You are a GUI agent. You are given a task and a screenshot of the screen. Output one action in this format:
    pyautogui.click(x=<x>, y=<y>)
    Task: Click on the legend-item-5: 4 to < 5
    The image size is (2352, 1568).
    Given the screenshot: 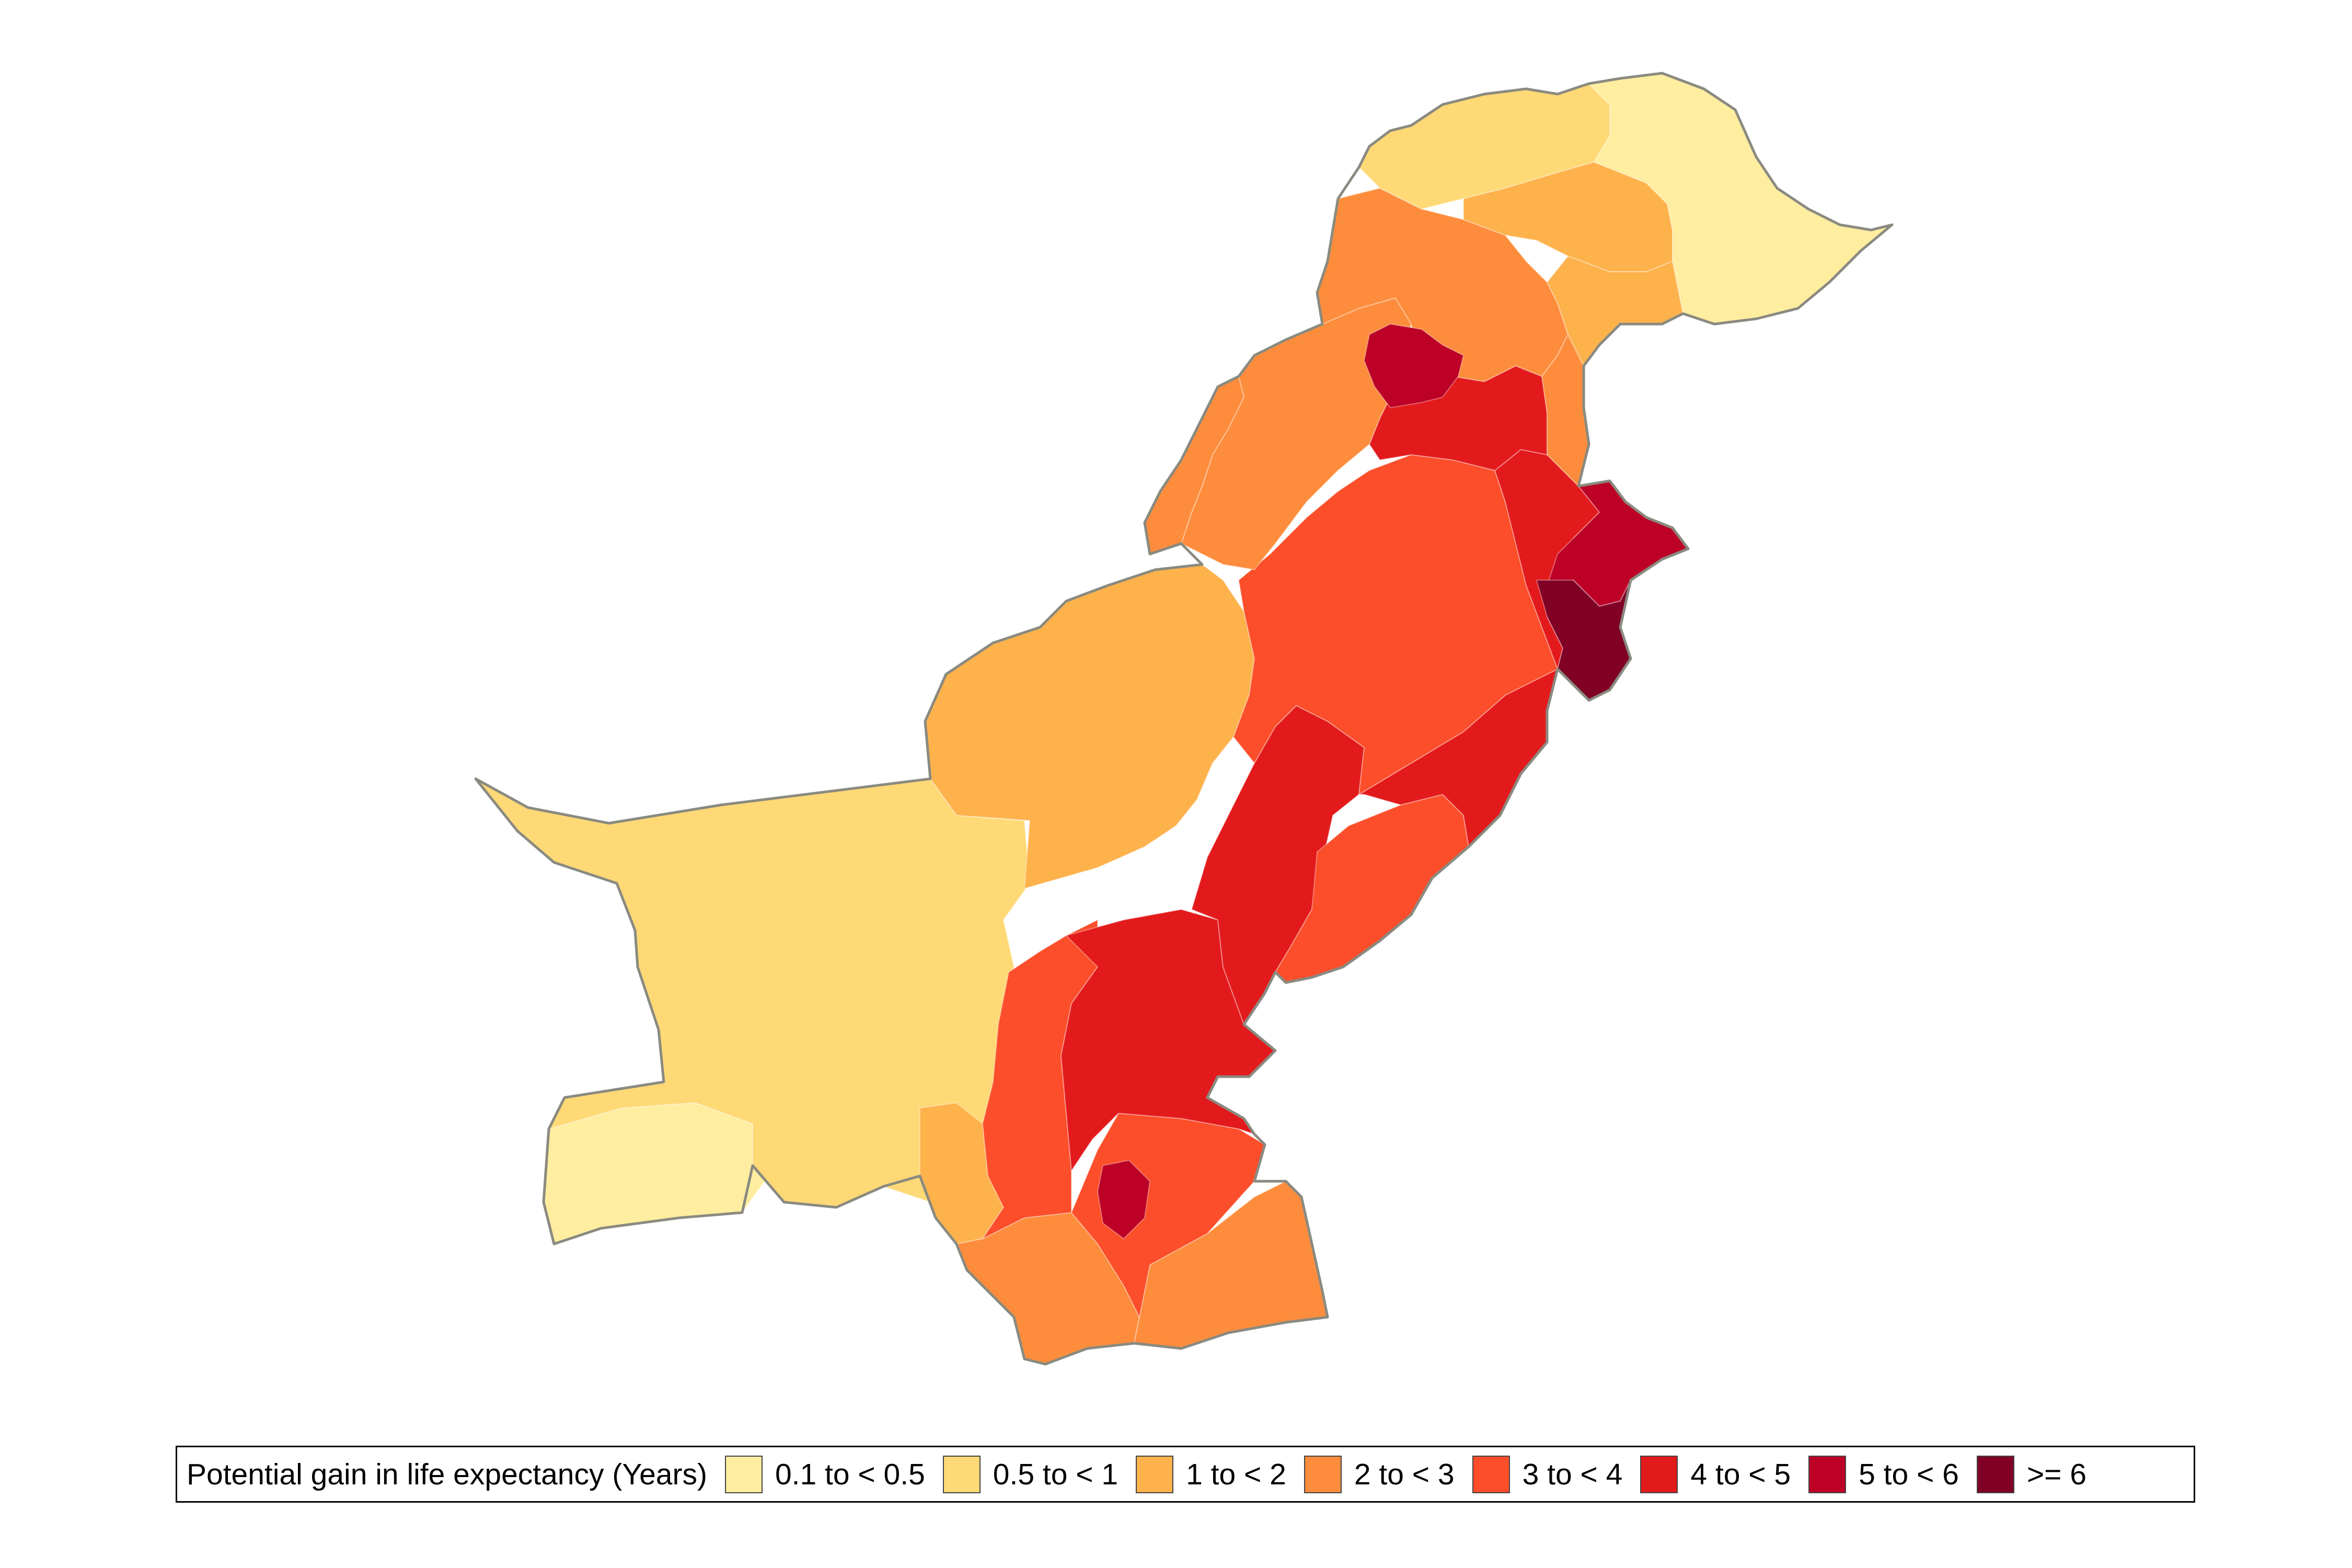 What is the action you would take?
    pyautogui.click(x=1715, y=1474)
    